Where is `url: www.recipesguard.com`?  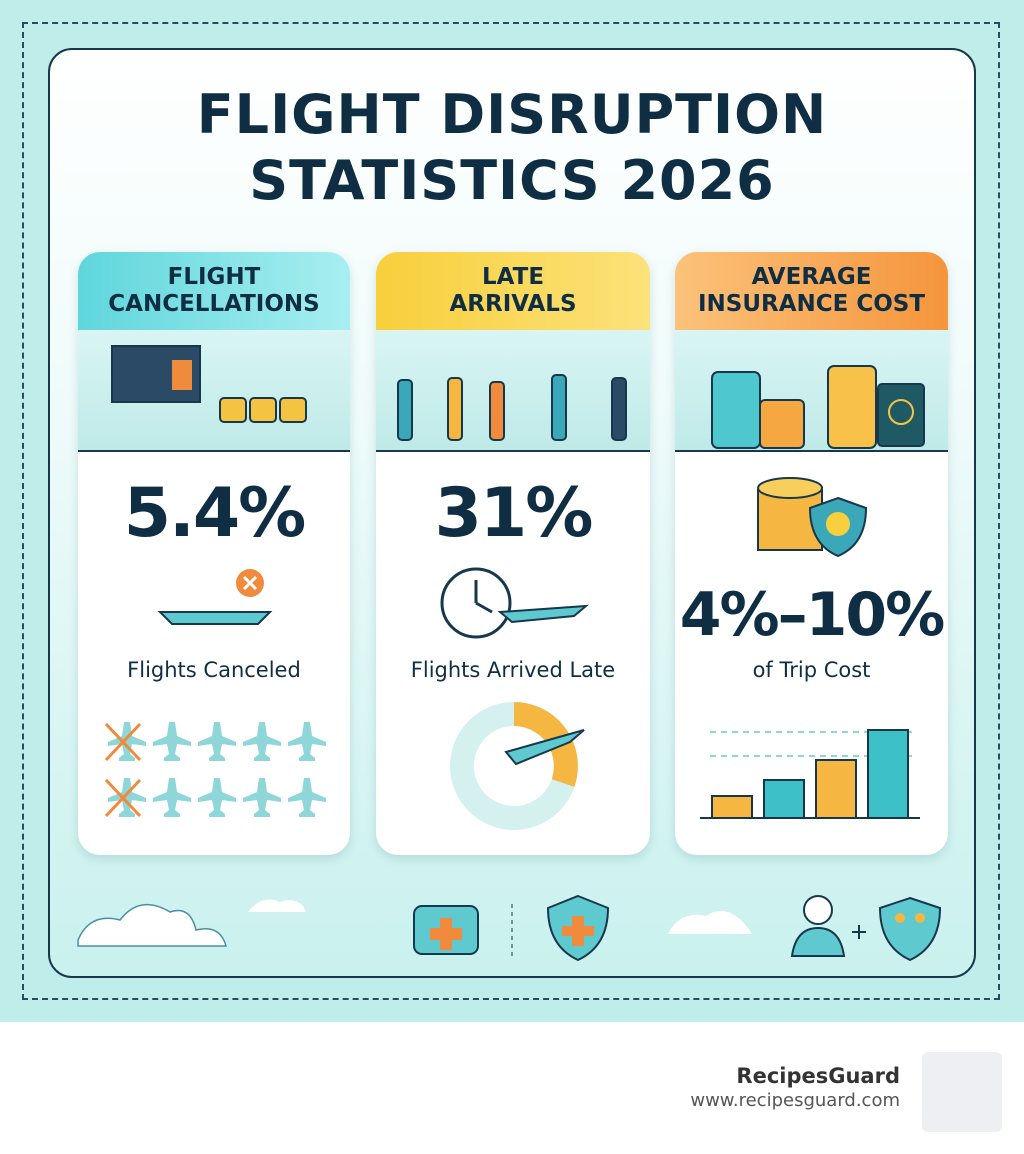 url: www.recipesguard.com is located at coordinates (795, 1100).